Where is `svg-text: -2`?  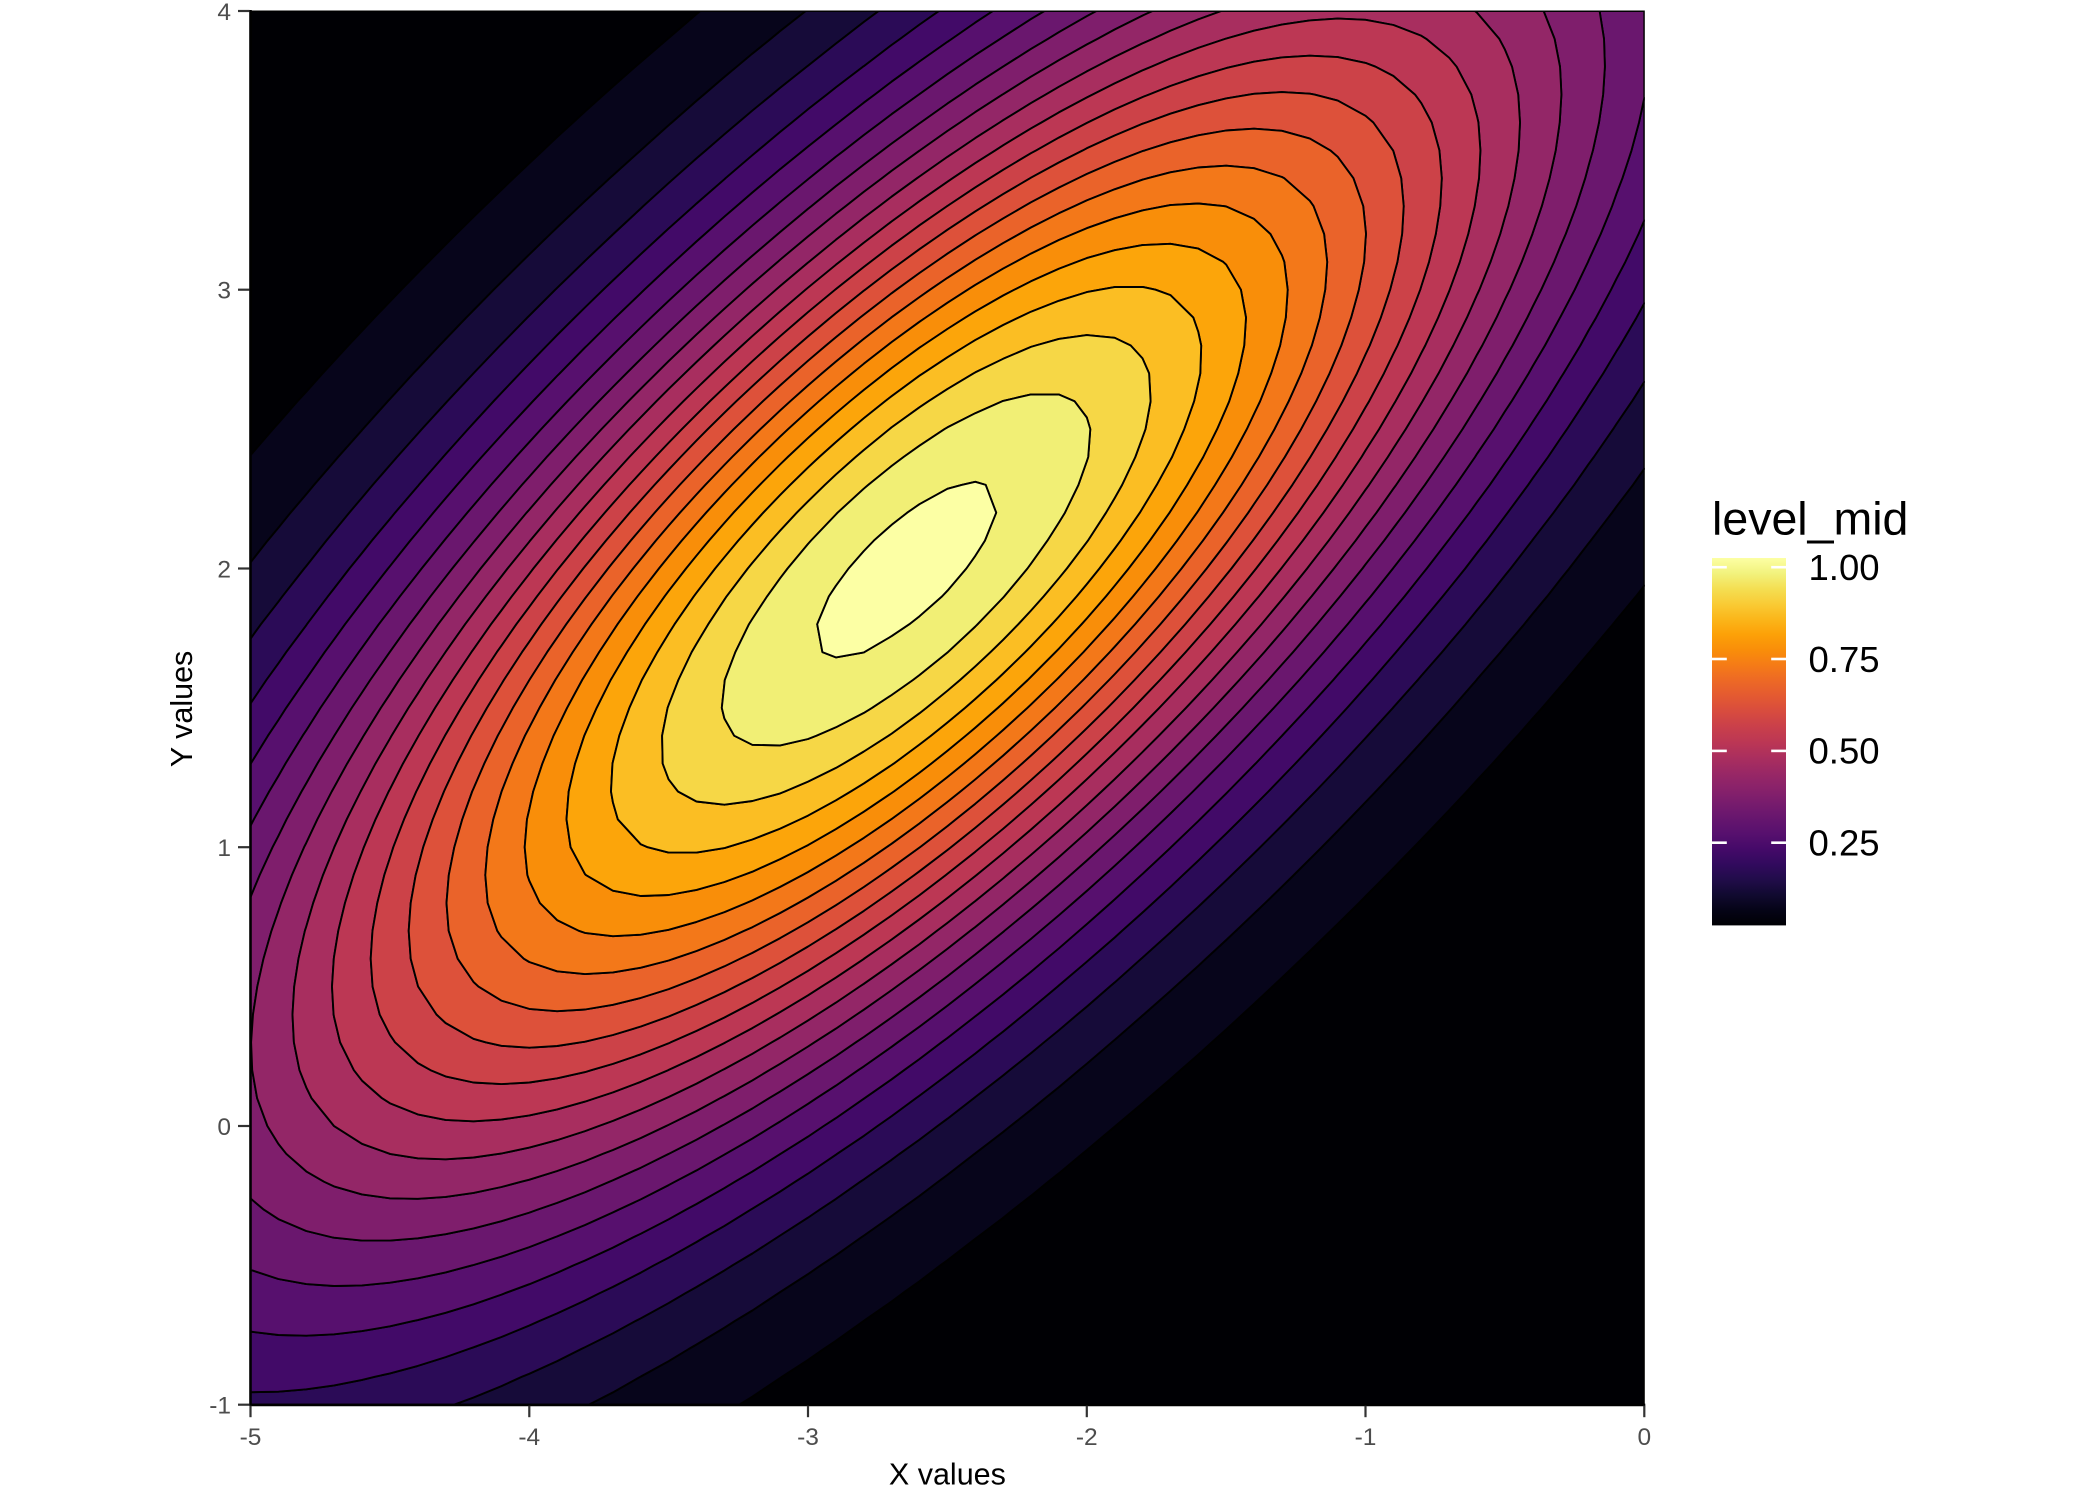
svg-text: -2 is located at coordinates (1087, 1437).